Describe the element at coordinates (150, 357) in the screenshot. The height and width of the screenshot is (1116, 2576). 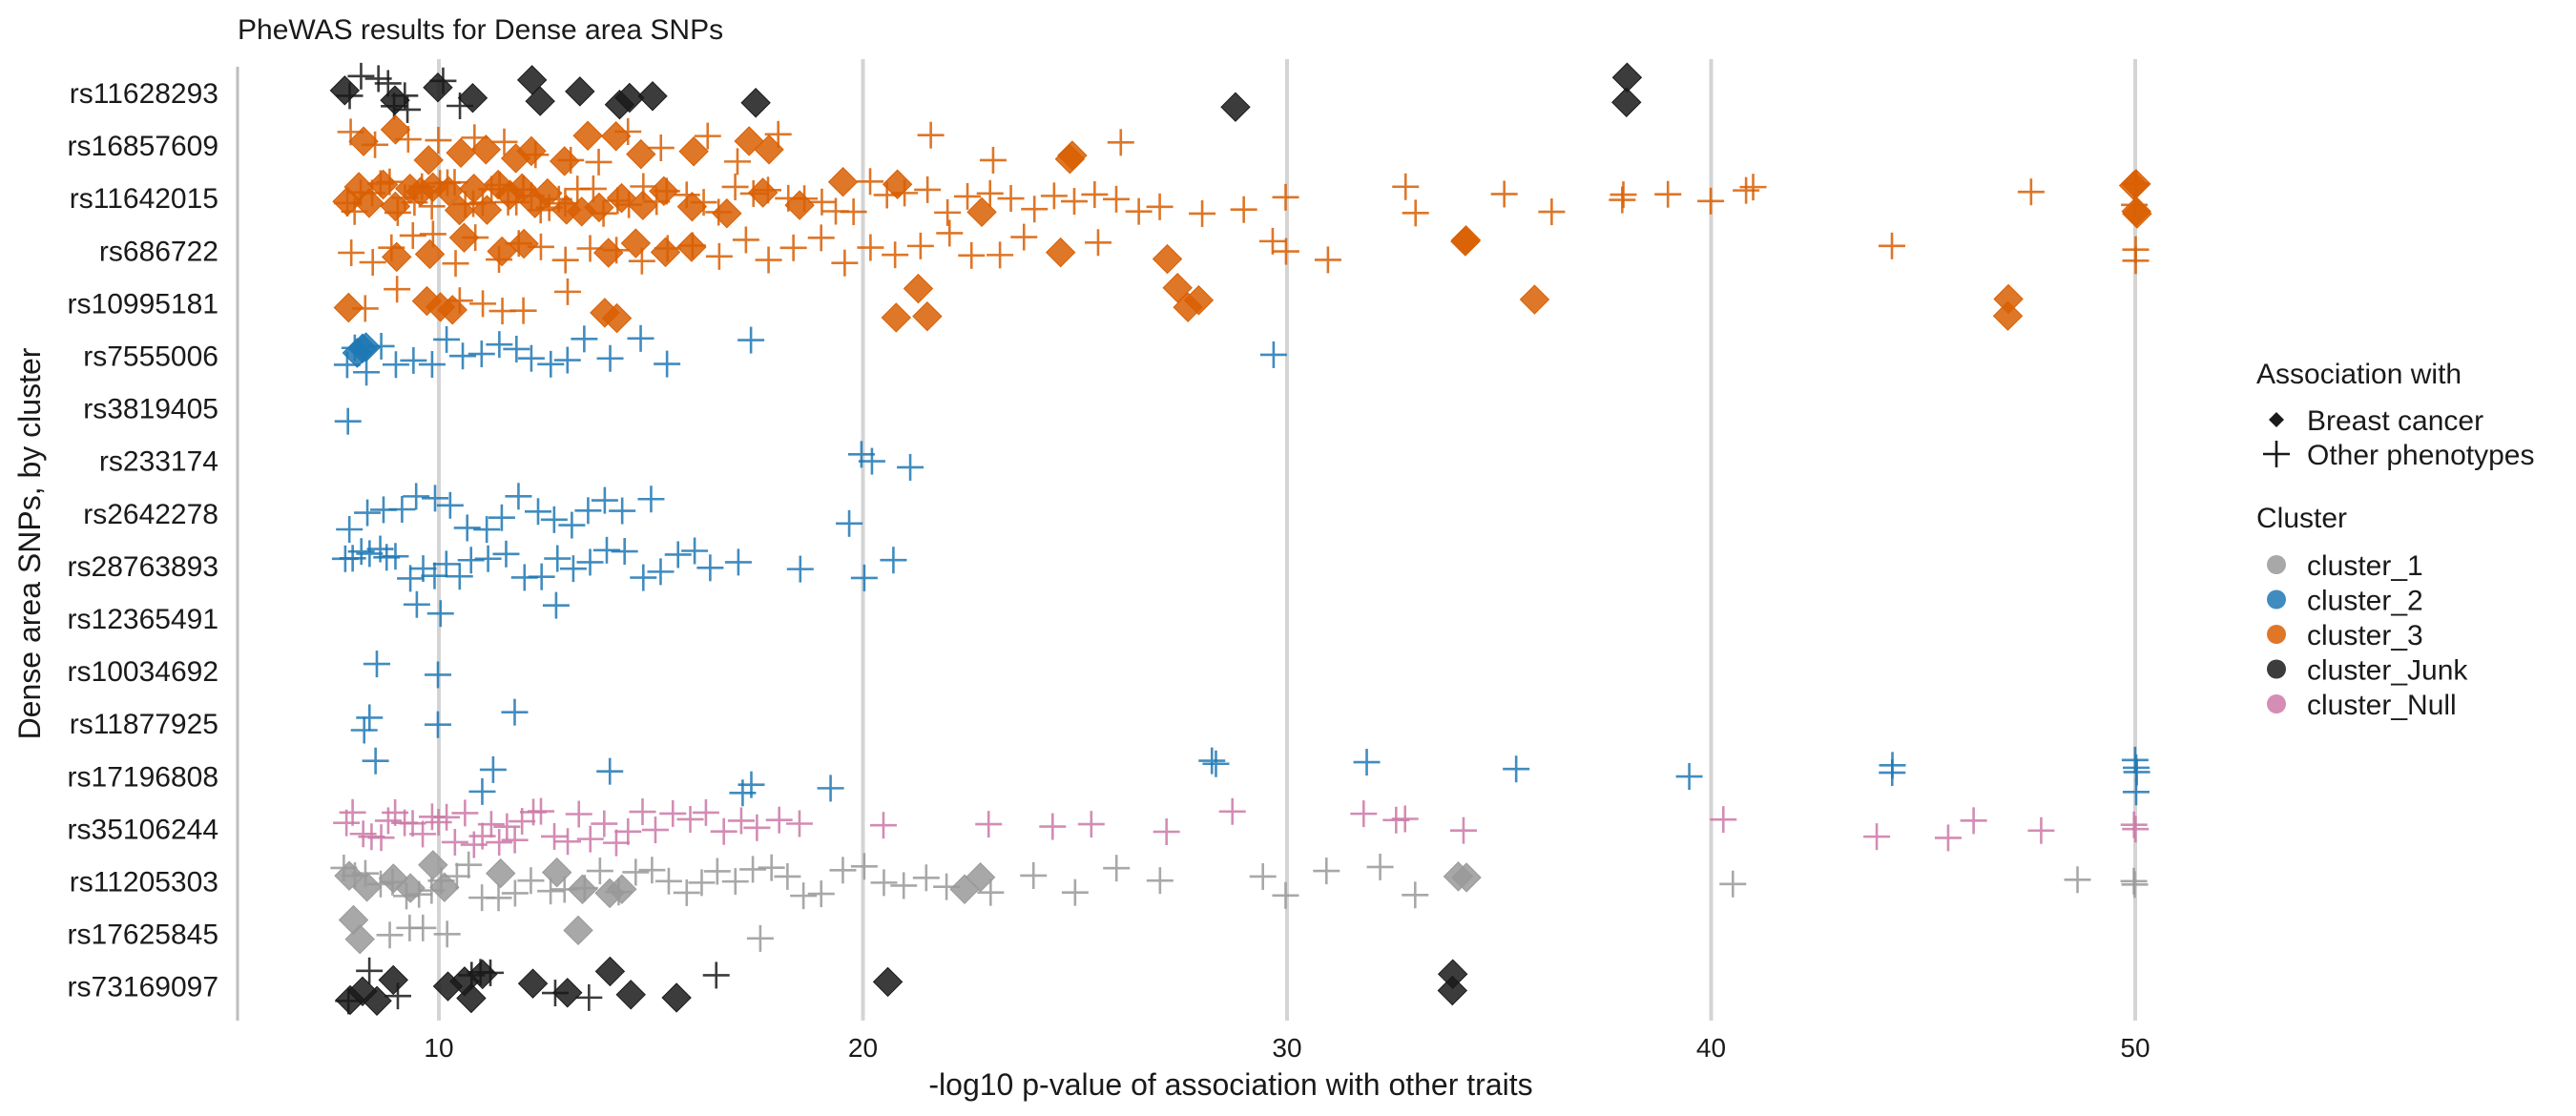
I see `y-tick-label: rs7555006` at that location.